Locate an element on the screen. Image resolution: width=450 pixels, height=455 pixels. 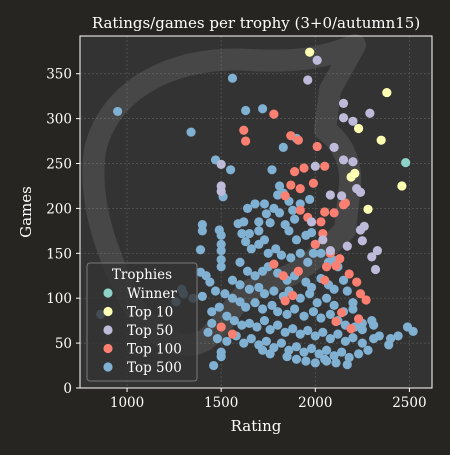
legend-entry: Top 500 is located at coordinates (154, 368).